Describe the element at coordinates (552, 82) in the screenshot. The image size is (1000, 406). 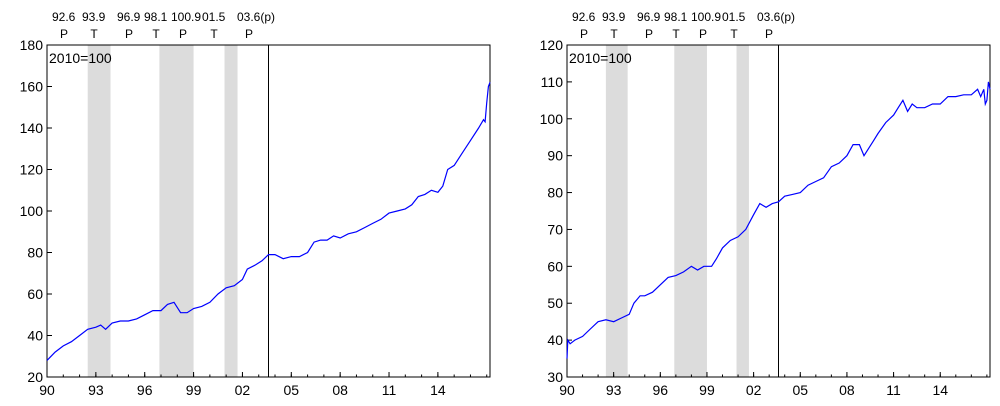
I see `y-tick-label: 110` at that location.